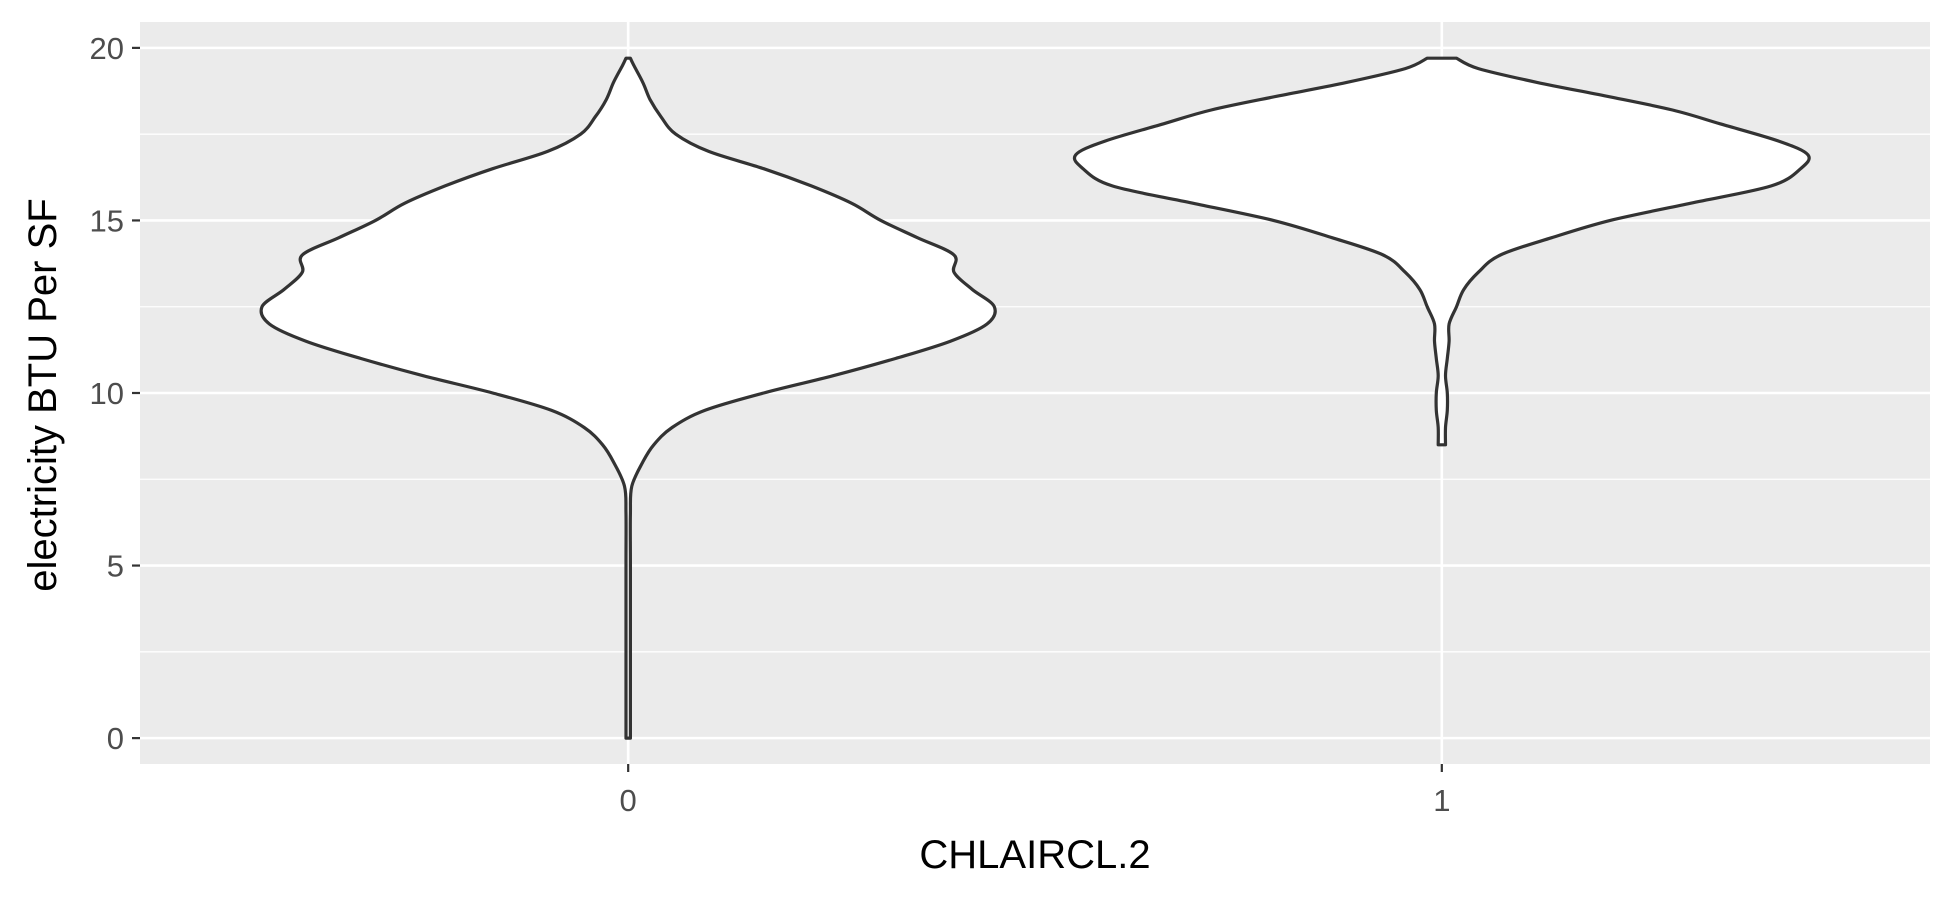 Image resolution: width=1950 pixels, height=900 pixels. What do you see at coordinates (628, 800) in the screenshot?
I see `x-tick-label: 0` at bounding box center [628, 800].